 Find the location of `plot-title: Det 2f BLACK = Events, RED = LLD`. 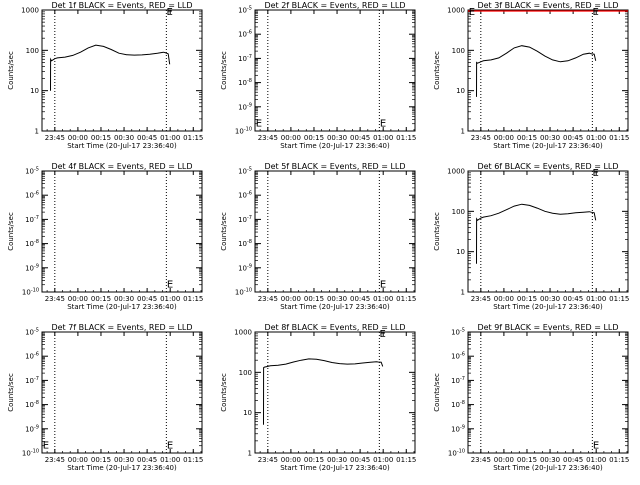

plot-title: Det 2f BLACK = Events, RED = LLD is located at coordinates (334, 5).